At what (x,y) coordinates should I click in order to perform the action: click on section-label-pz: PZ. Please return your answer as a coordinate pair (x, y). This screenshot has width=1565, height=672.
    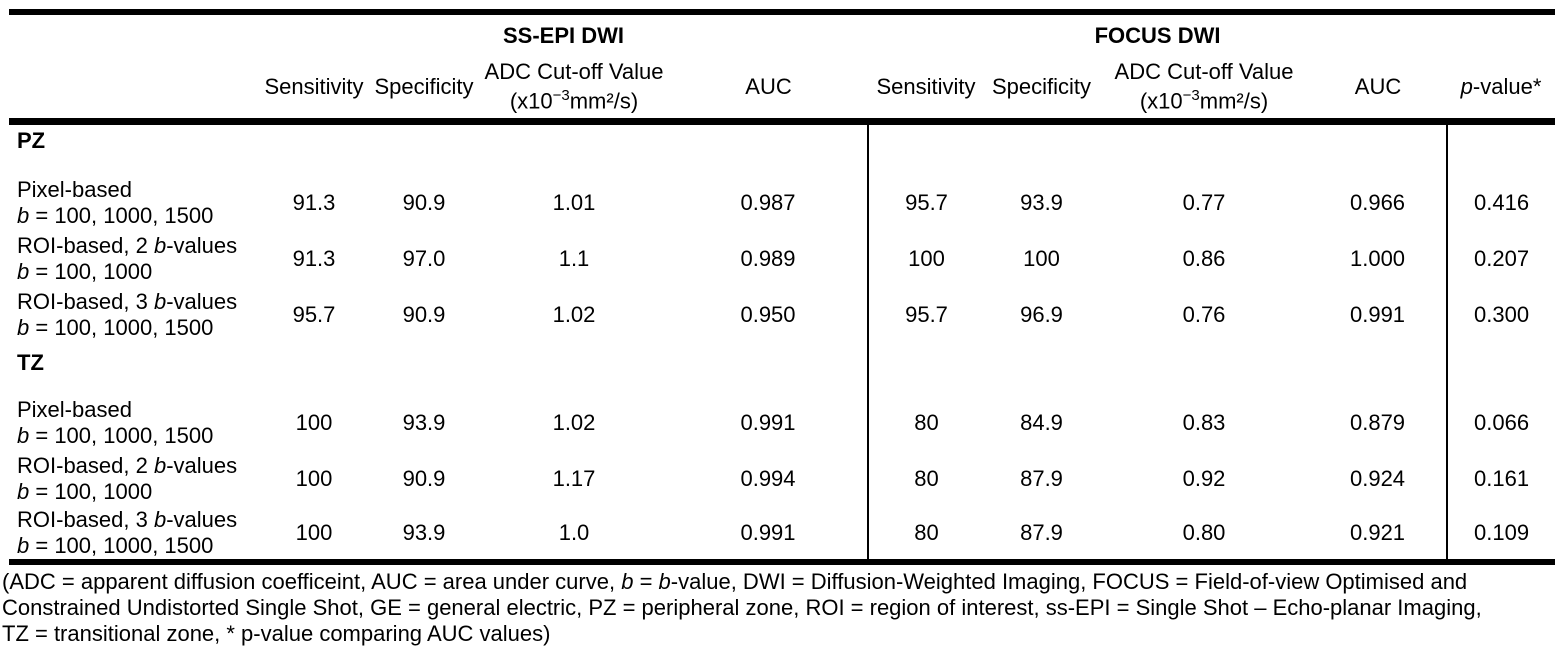
    Looking at the image, I should click on (439, 148).